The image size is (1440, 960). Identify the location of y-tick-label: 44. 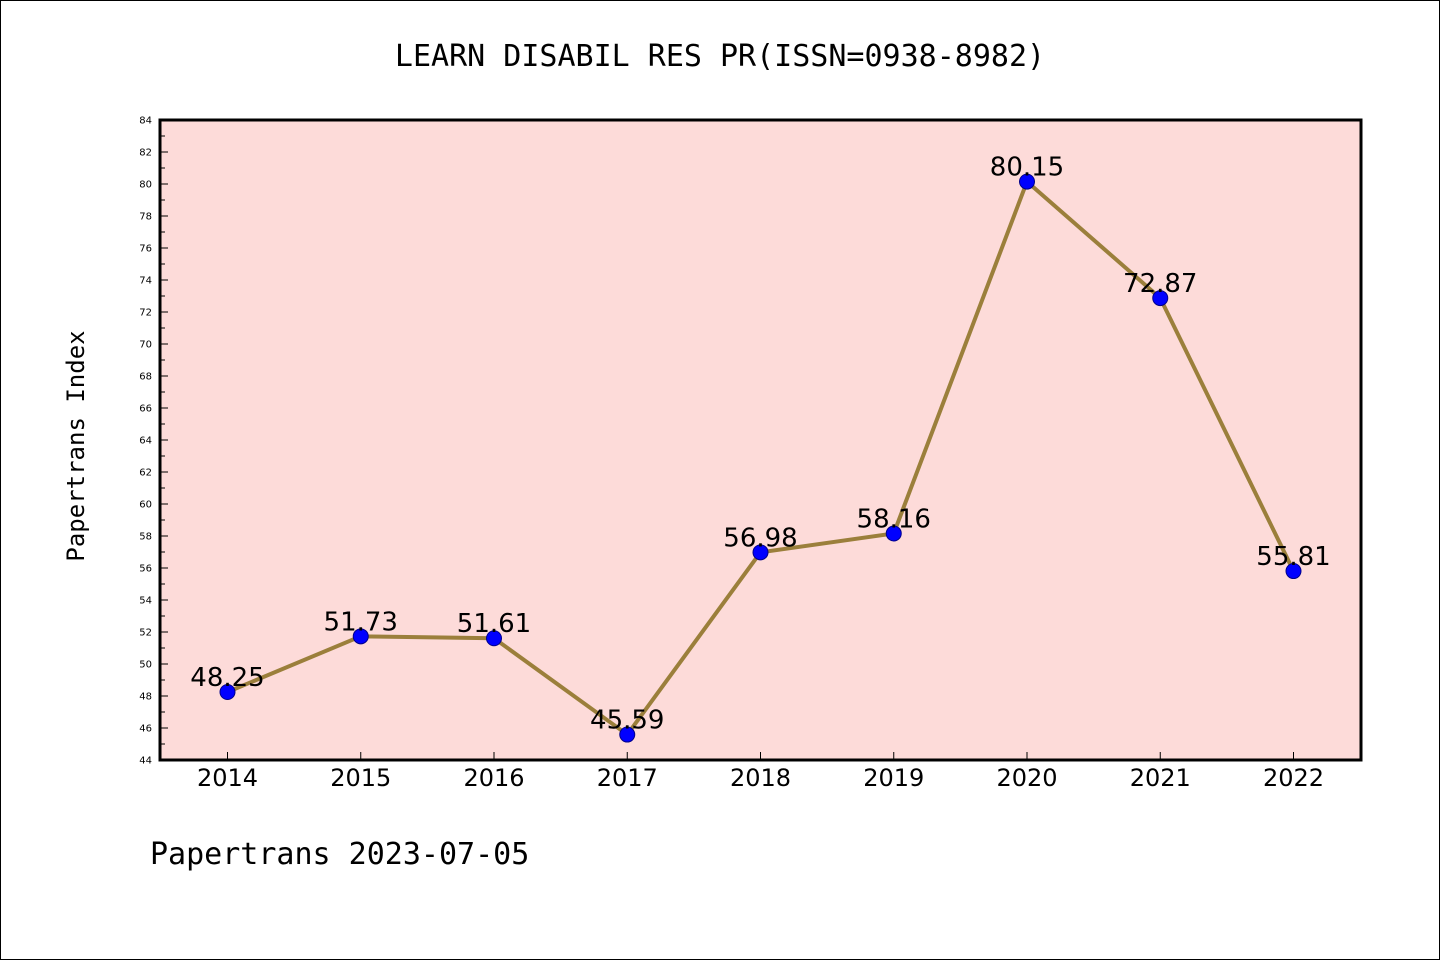
(145, 761).